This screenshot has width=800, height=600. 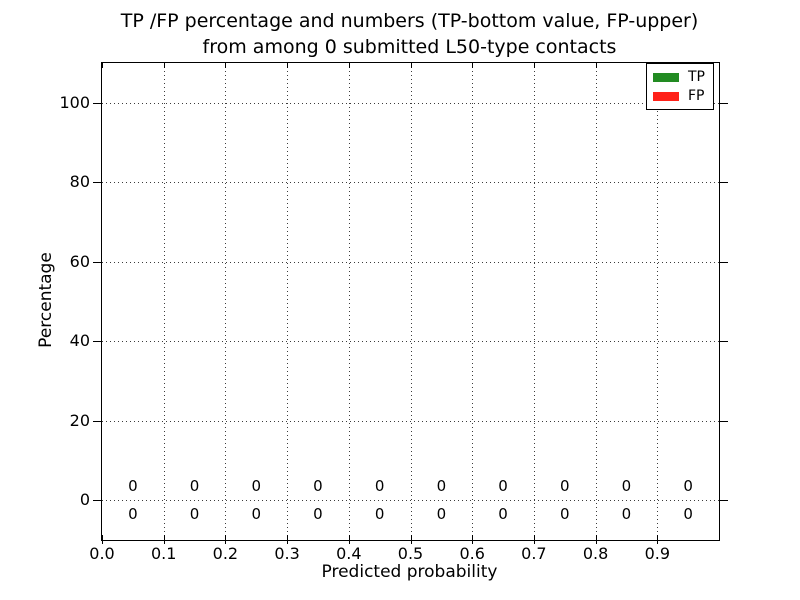 What do you see at coordinates (680, 86) in the screenshot?
I see `legend: TP FP` at bounding box center [680, 86].